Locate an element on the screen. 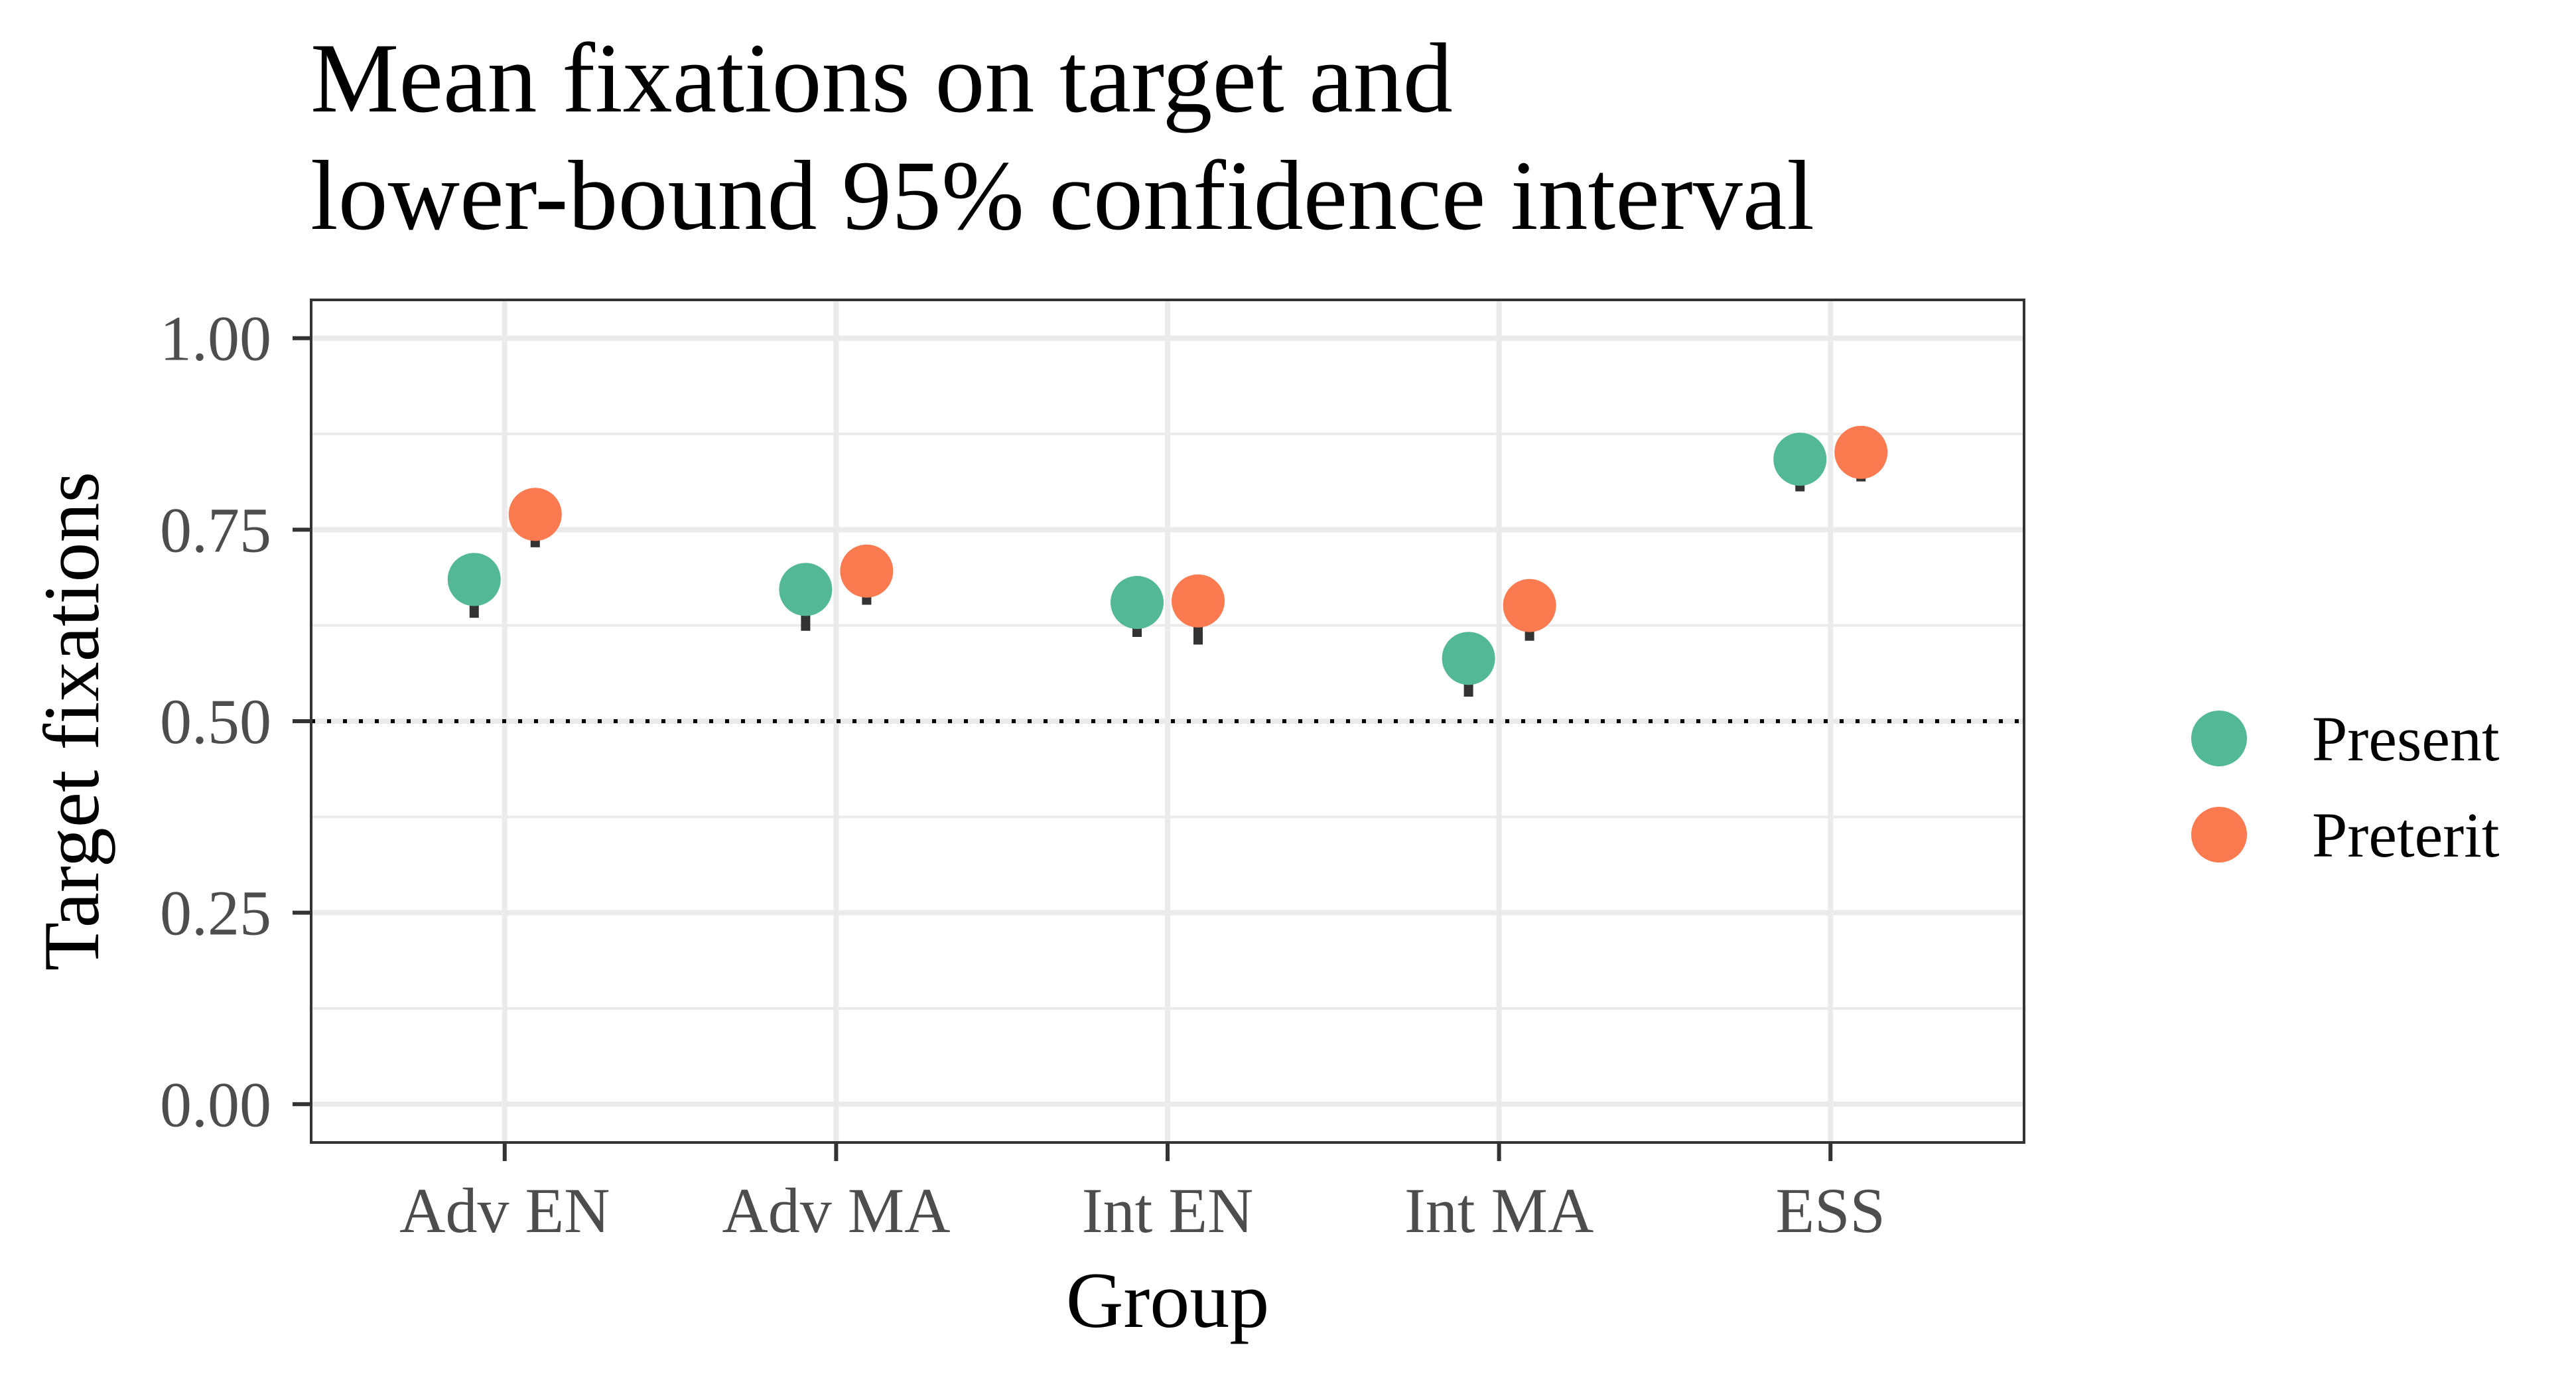  legend-label: Present is located at coordinates (2406, 738).